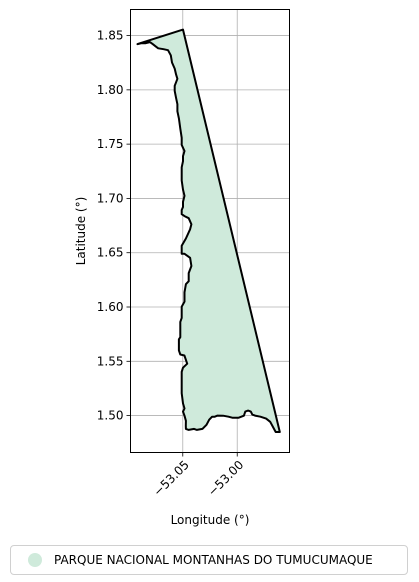  I want to click on y-tick-label: 1.70, so click(110, 198).